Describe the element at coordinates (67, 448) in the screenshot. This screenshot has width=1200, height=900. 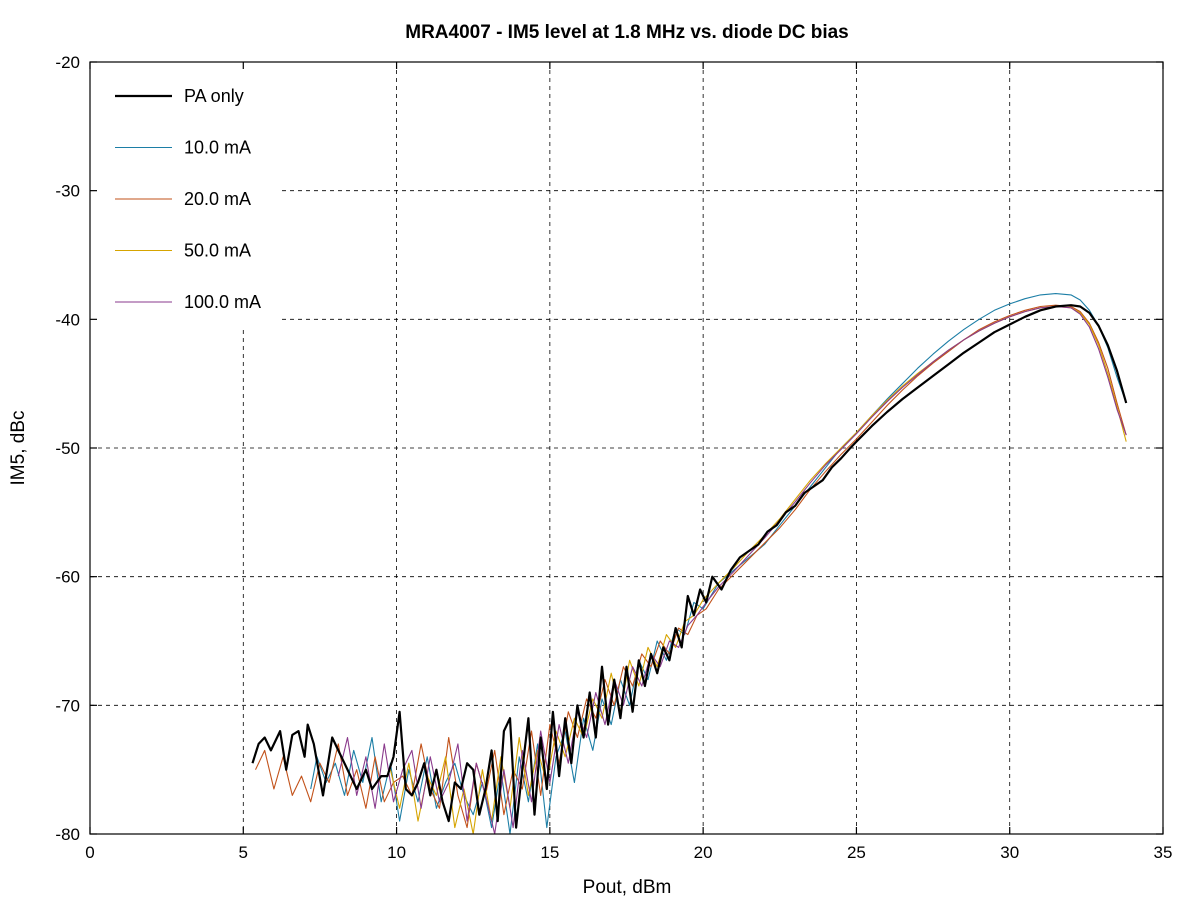
I see `y-tick-label: -50` at that location.